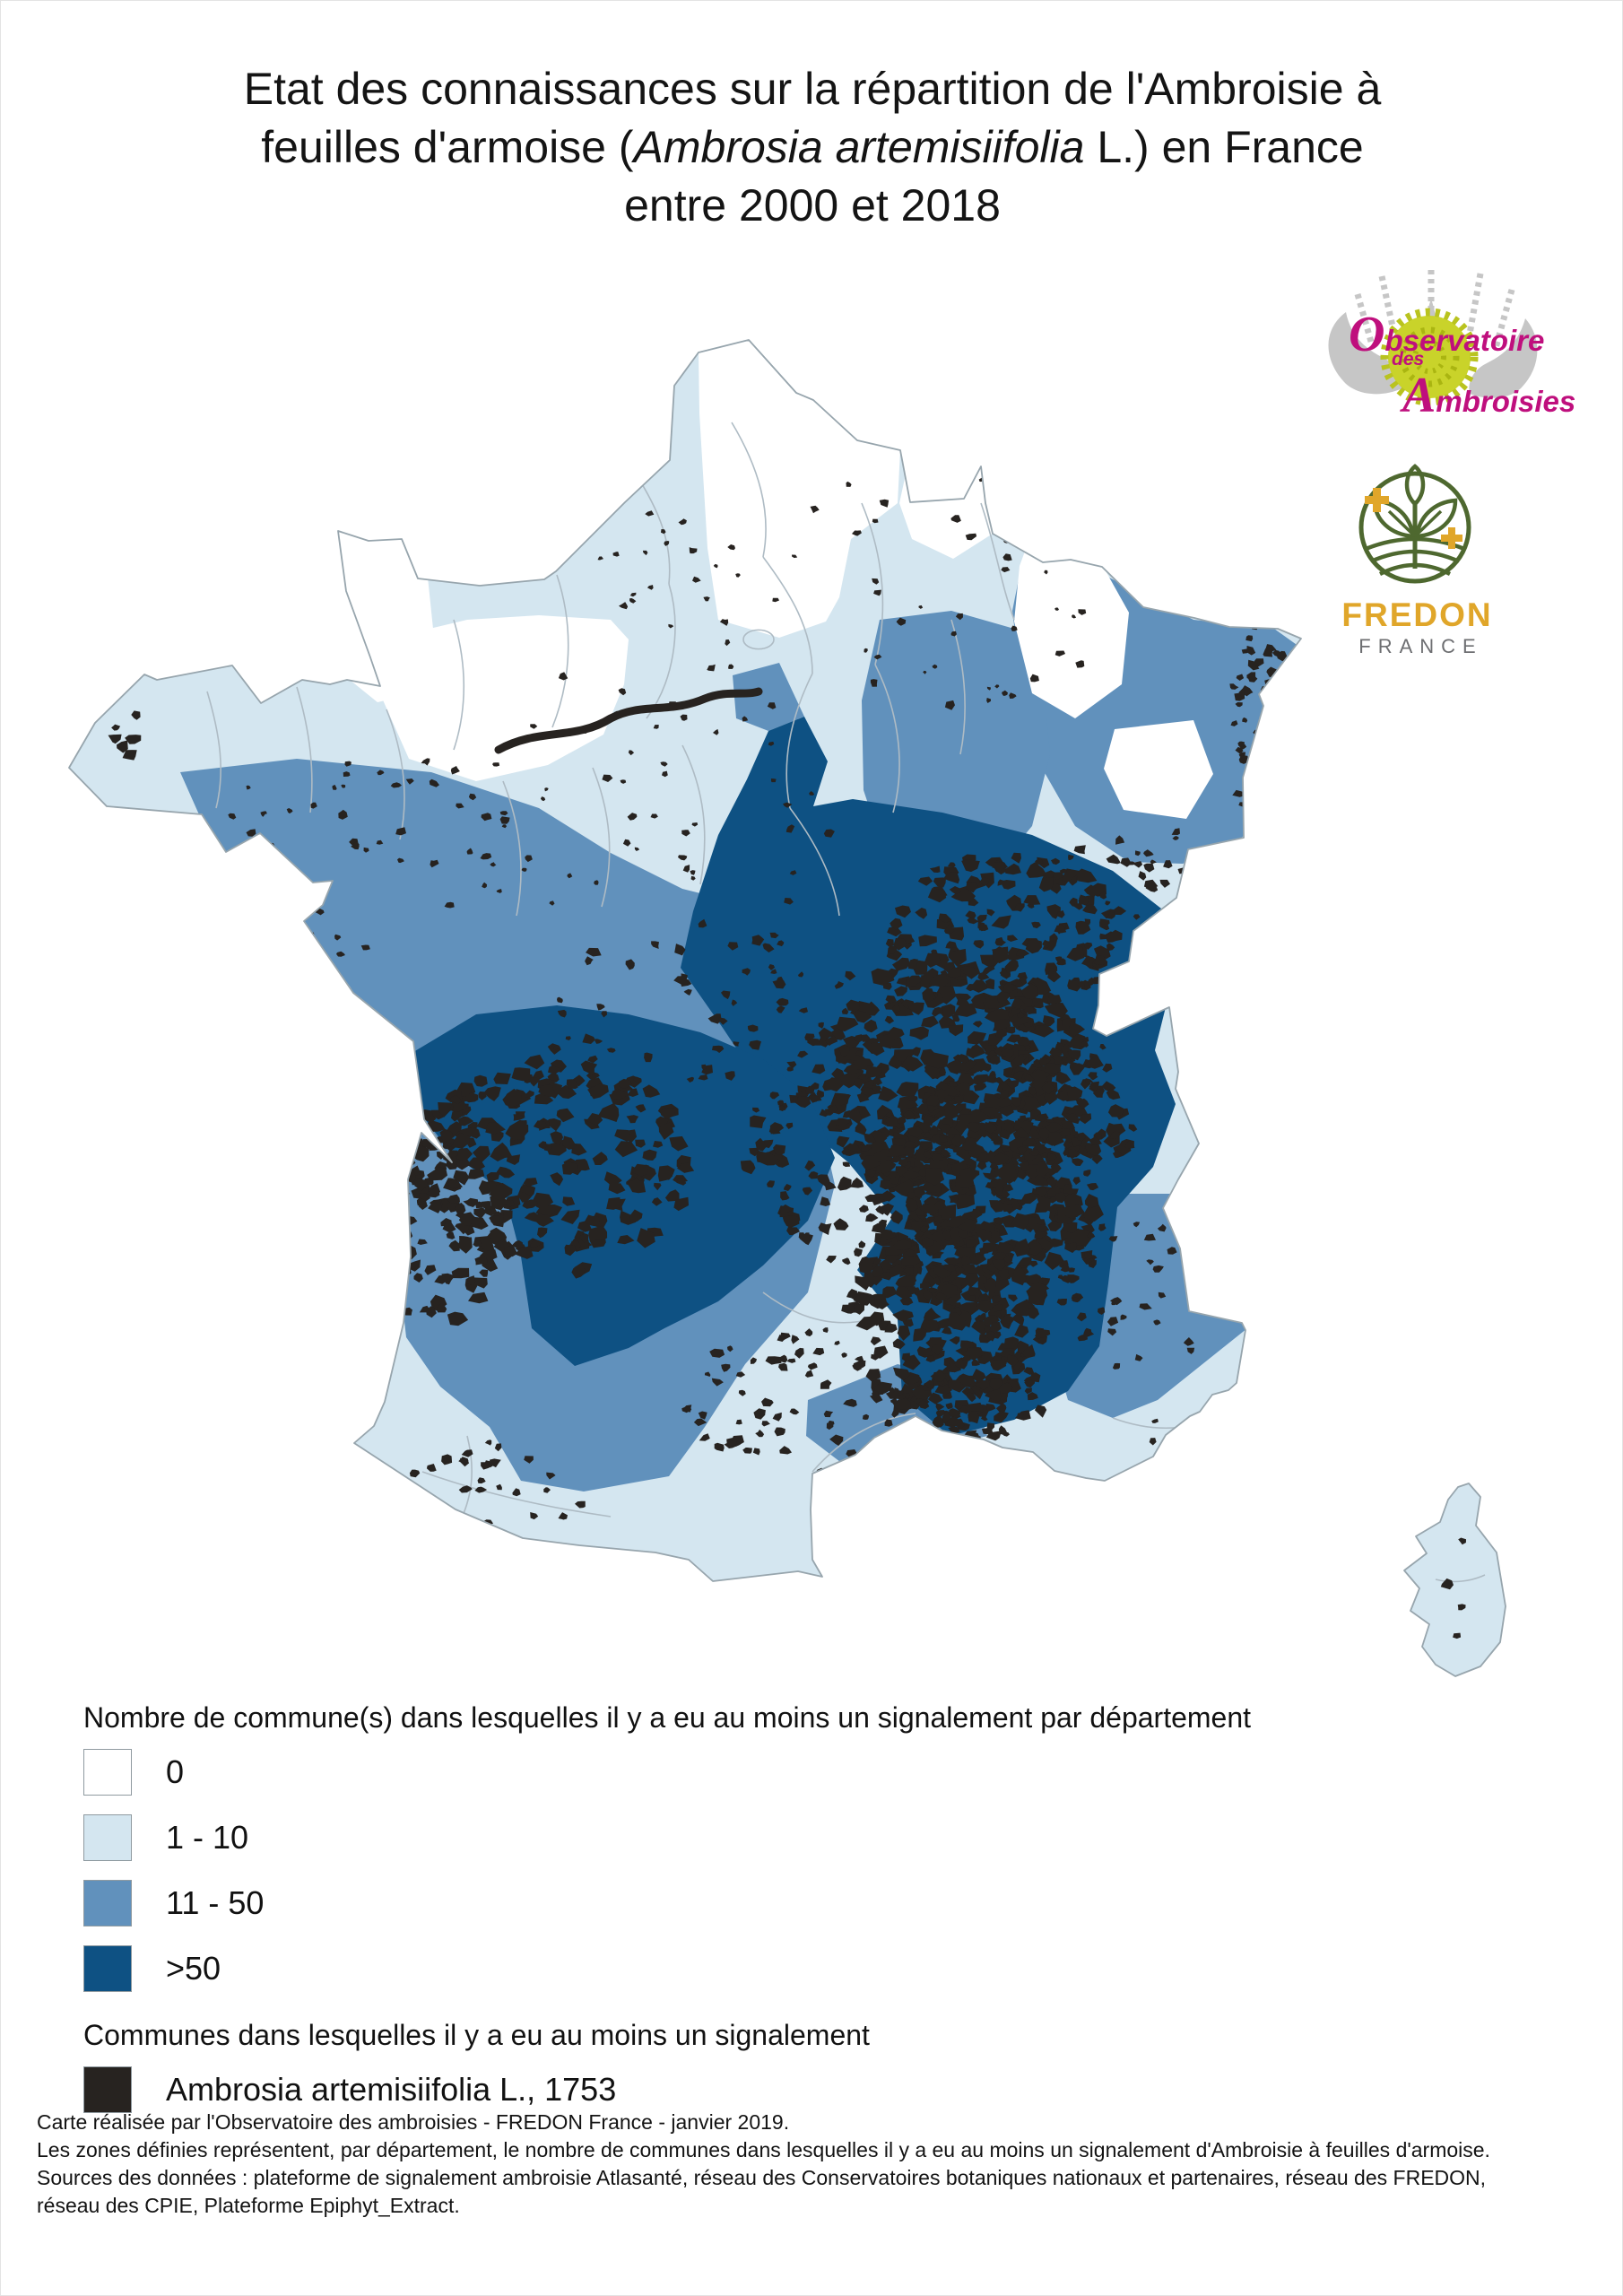 The height and width of the screenshot is (2296, 1623). I want to click on fredon-france-logo: FREDON FRANCE, so click(1417, 560).